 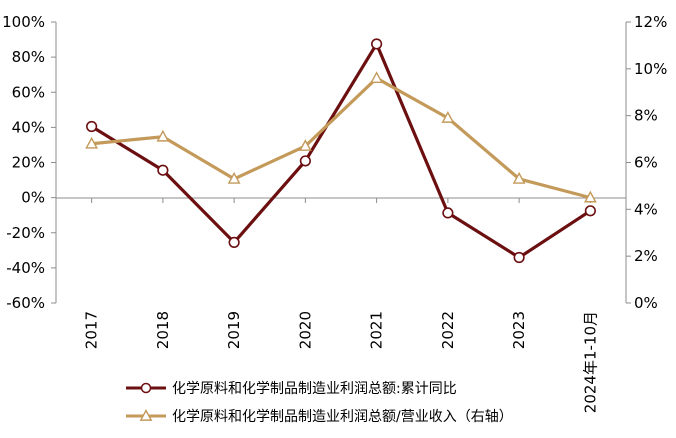 I want to click on x-tick-label: 2017, so click(x=92, y=330).